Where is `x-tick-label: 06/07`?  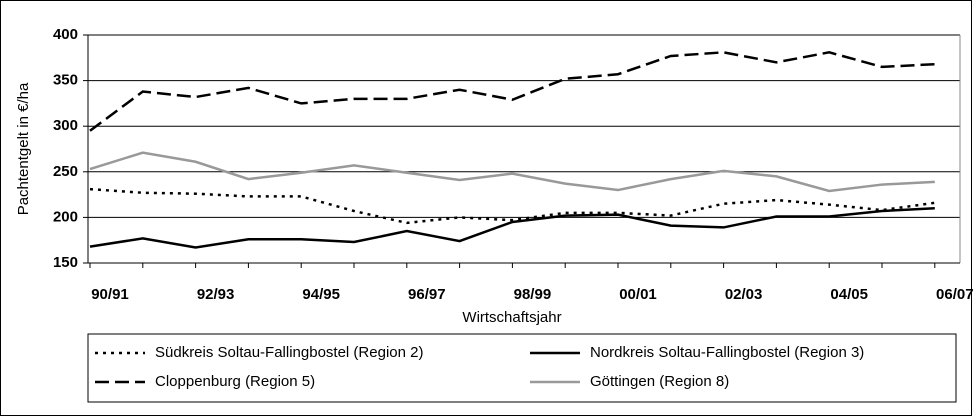
x-tick-label: 06/07 is located at coordinates (954, 294).